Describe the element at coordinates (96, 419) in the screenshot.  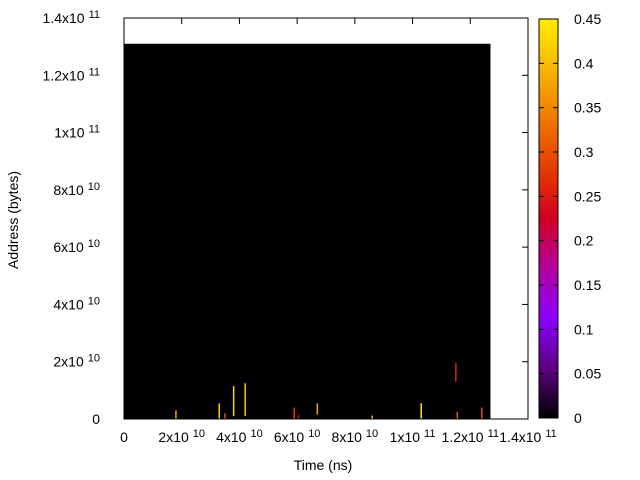
I see `y-tick-label-0: 0` at that location.